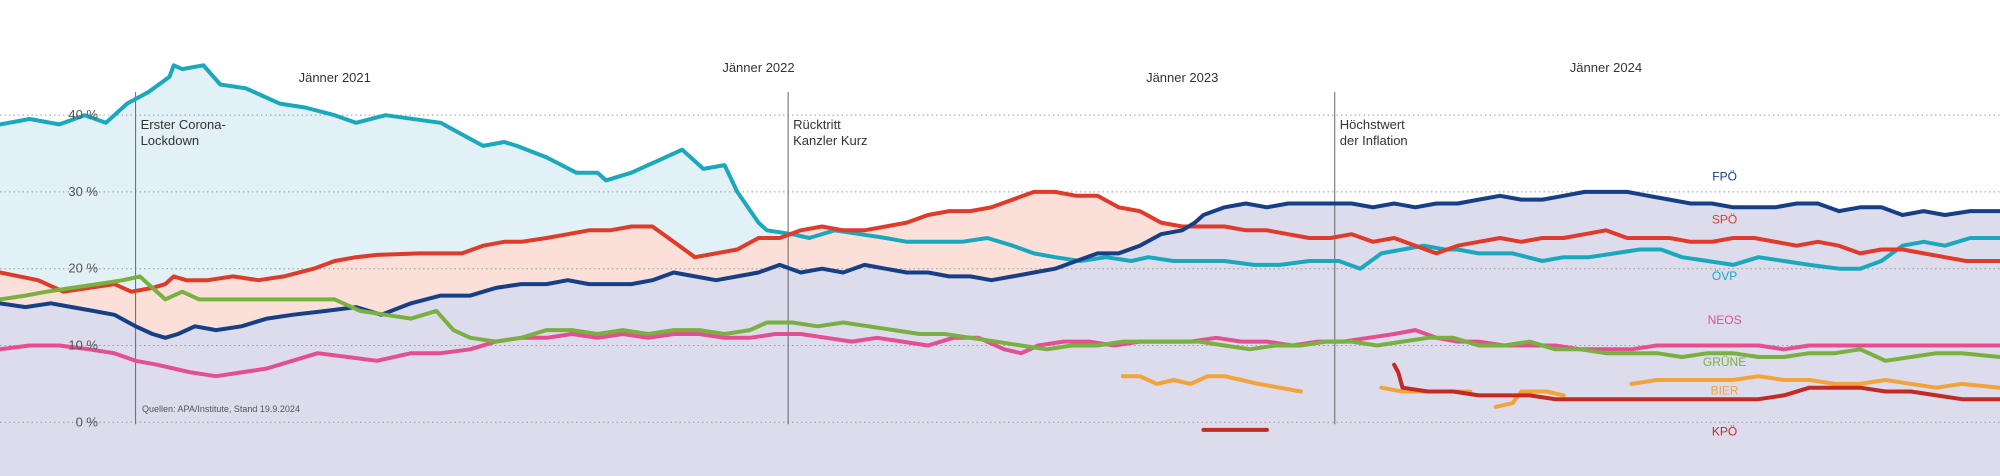 The image size is (2000, 476). Describe the element at coordinates (183, 124) in the screenshot. I see `event-label: Erster Corona-` at that location.